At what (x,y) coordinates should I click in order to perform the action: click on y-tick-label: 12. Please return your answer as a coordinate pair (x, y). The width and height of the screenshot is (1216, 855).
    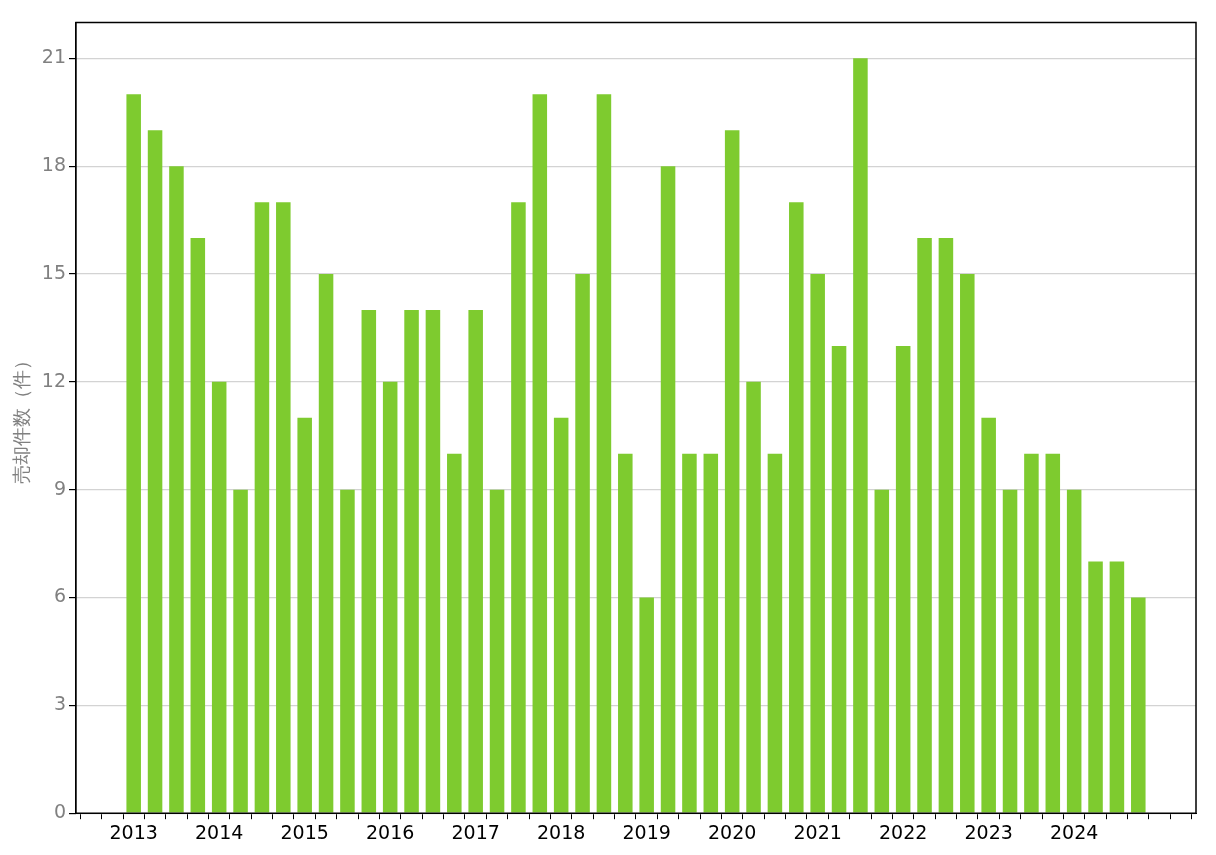
    Looking at the image, I should click on (53, 379).